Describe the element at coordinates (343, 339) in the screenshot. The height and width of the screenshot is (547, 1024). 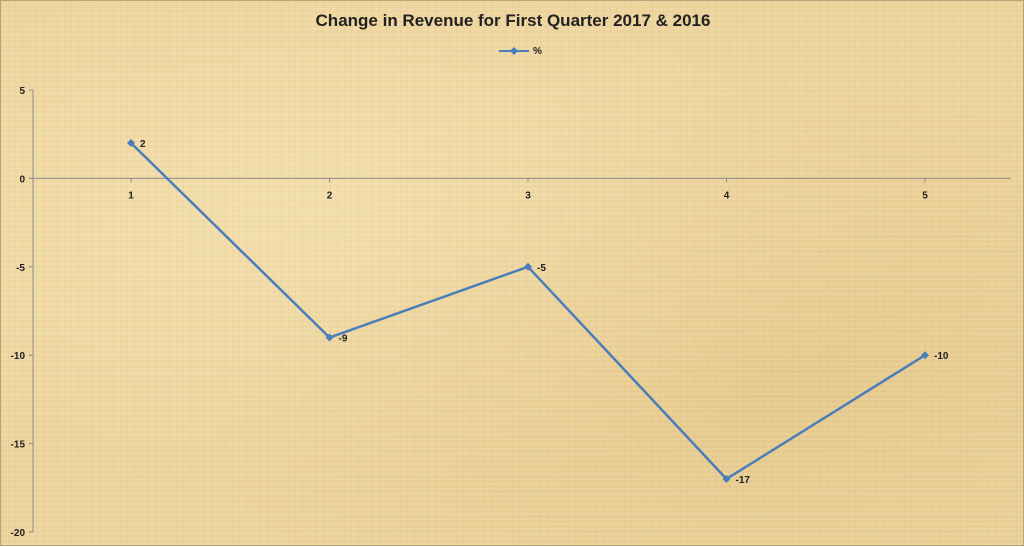
I see `data-label: -9` at that location.